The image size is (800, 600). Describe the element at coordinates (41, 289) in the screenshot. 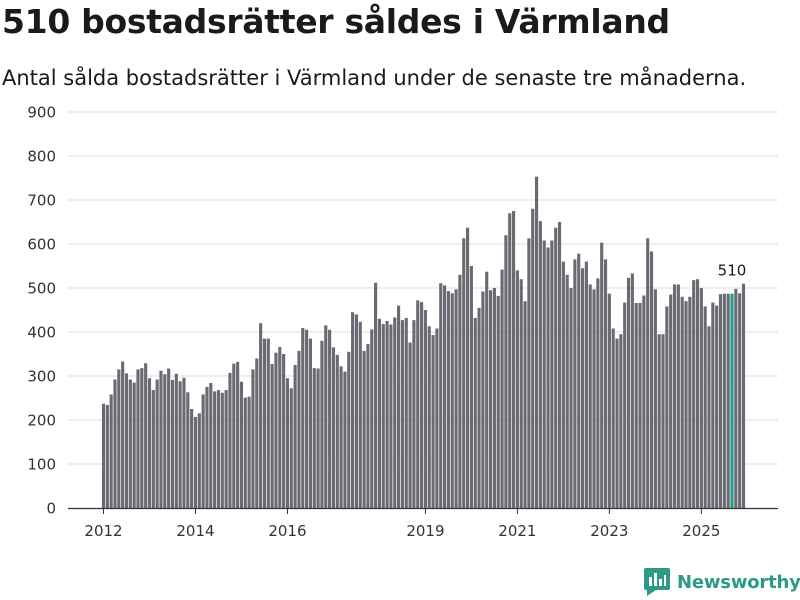

I see `y-tick-label: 500` at that location.